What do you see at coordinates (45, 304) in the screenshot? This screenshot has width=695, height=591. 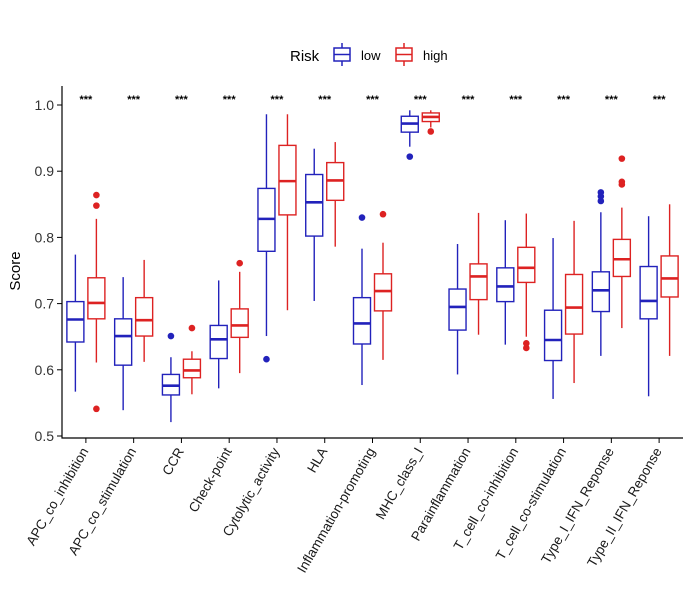 I see `y-tick-label: 0.7` at bounding box center [45, 304].